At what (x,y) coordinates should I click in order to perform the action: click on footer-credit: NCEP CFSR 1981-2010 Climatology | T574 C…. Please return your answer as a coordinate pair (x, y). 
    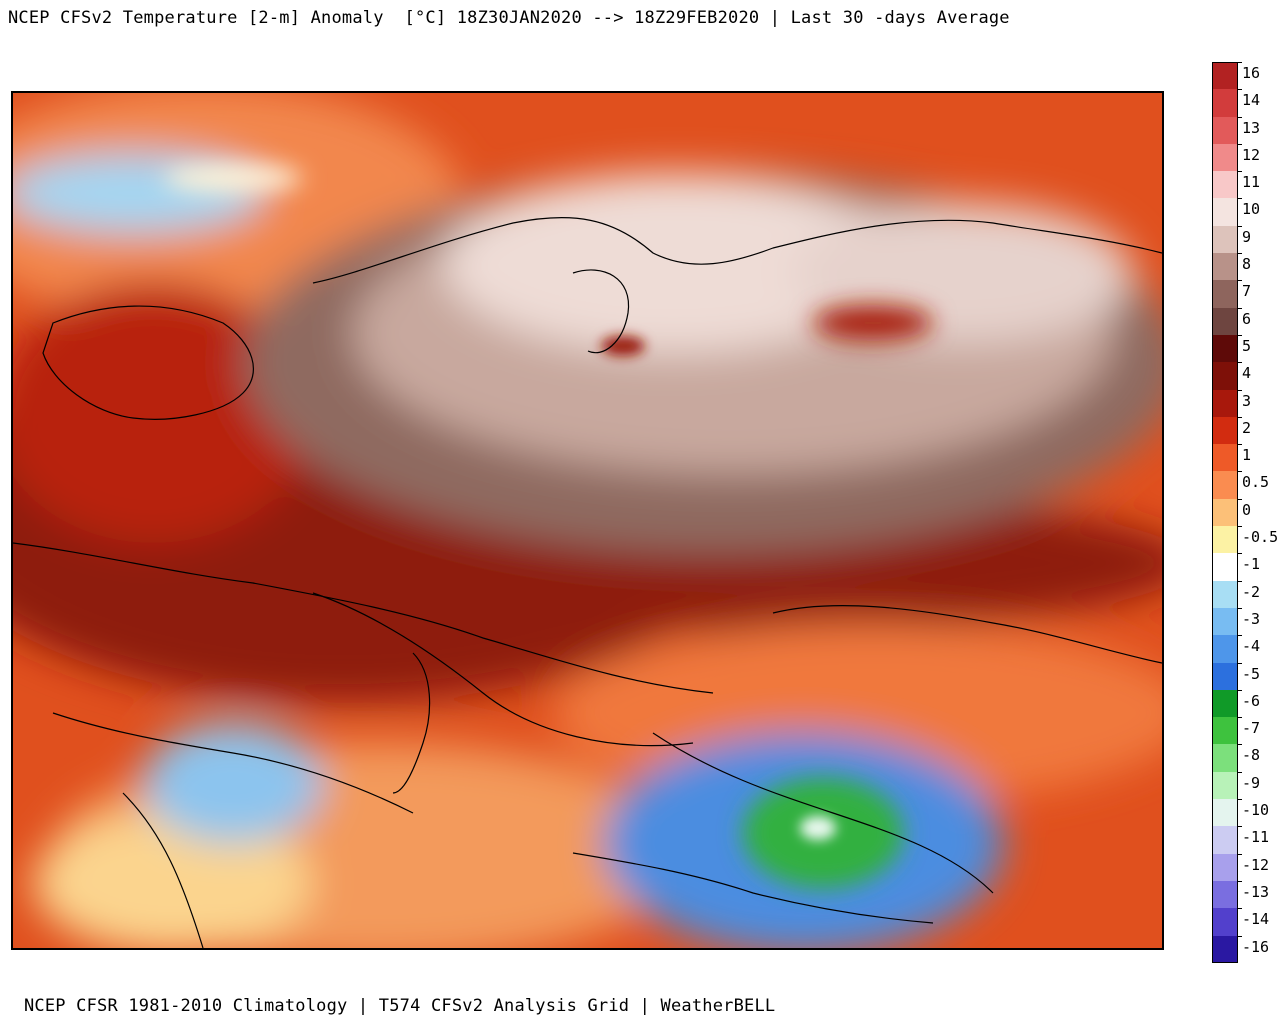
    Looking at the image, I should click on (400, 1006).